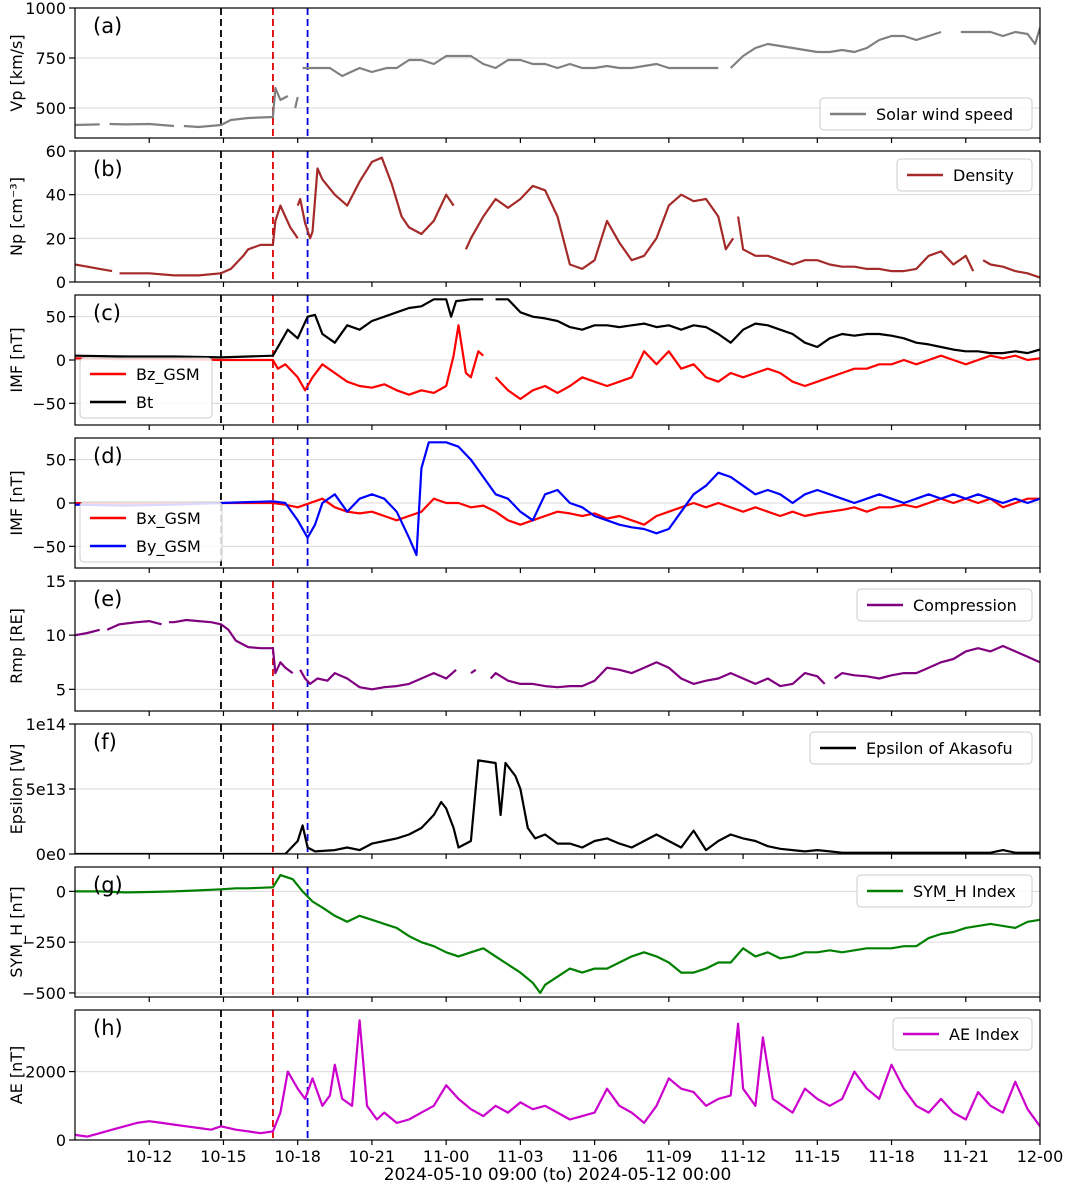  What do you see at coordinates (46, 789) in the screenshot?
I see `y-tick-label: 5e13` at bounding box center [46, 789].